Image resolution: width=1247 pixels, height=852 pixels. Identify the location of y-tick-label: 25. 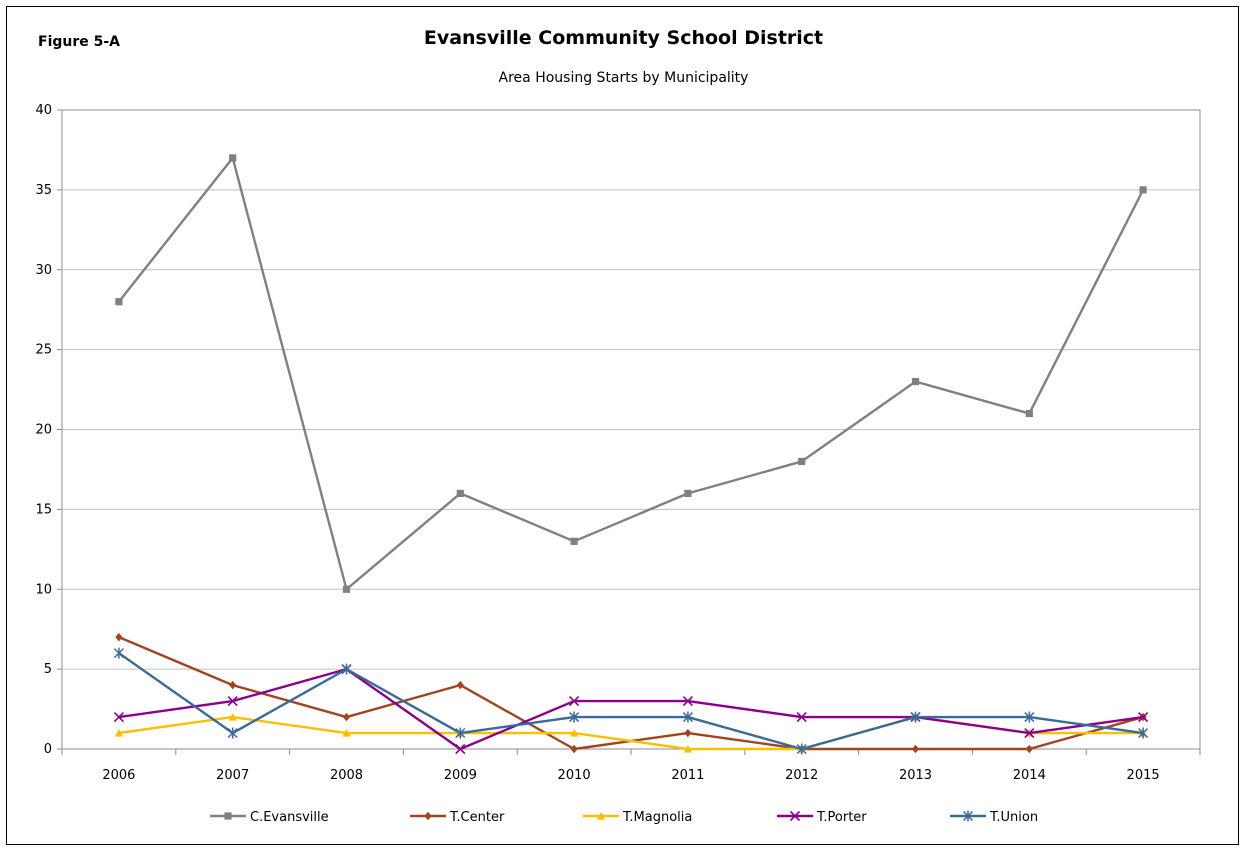
(43, 350).